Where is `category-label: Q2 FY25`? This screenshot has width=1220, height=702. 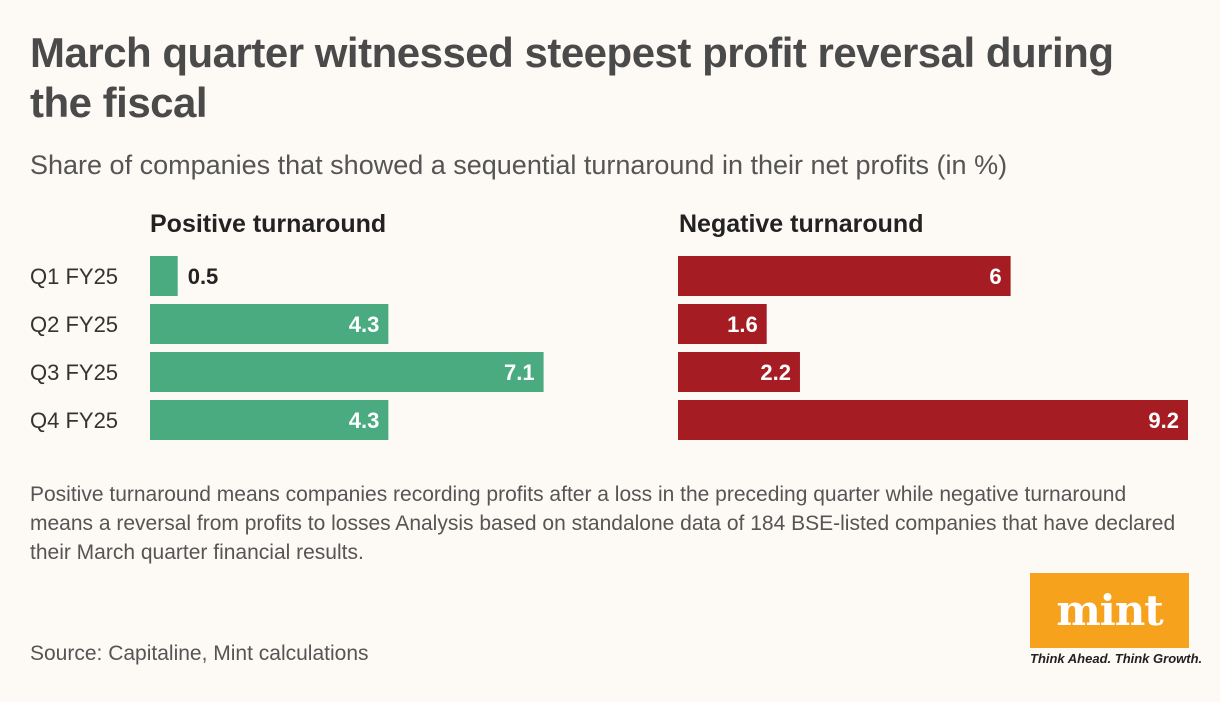
category-label: Q2 FY25 is located at coordinates (74, 324).